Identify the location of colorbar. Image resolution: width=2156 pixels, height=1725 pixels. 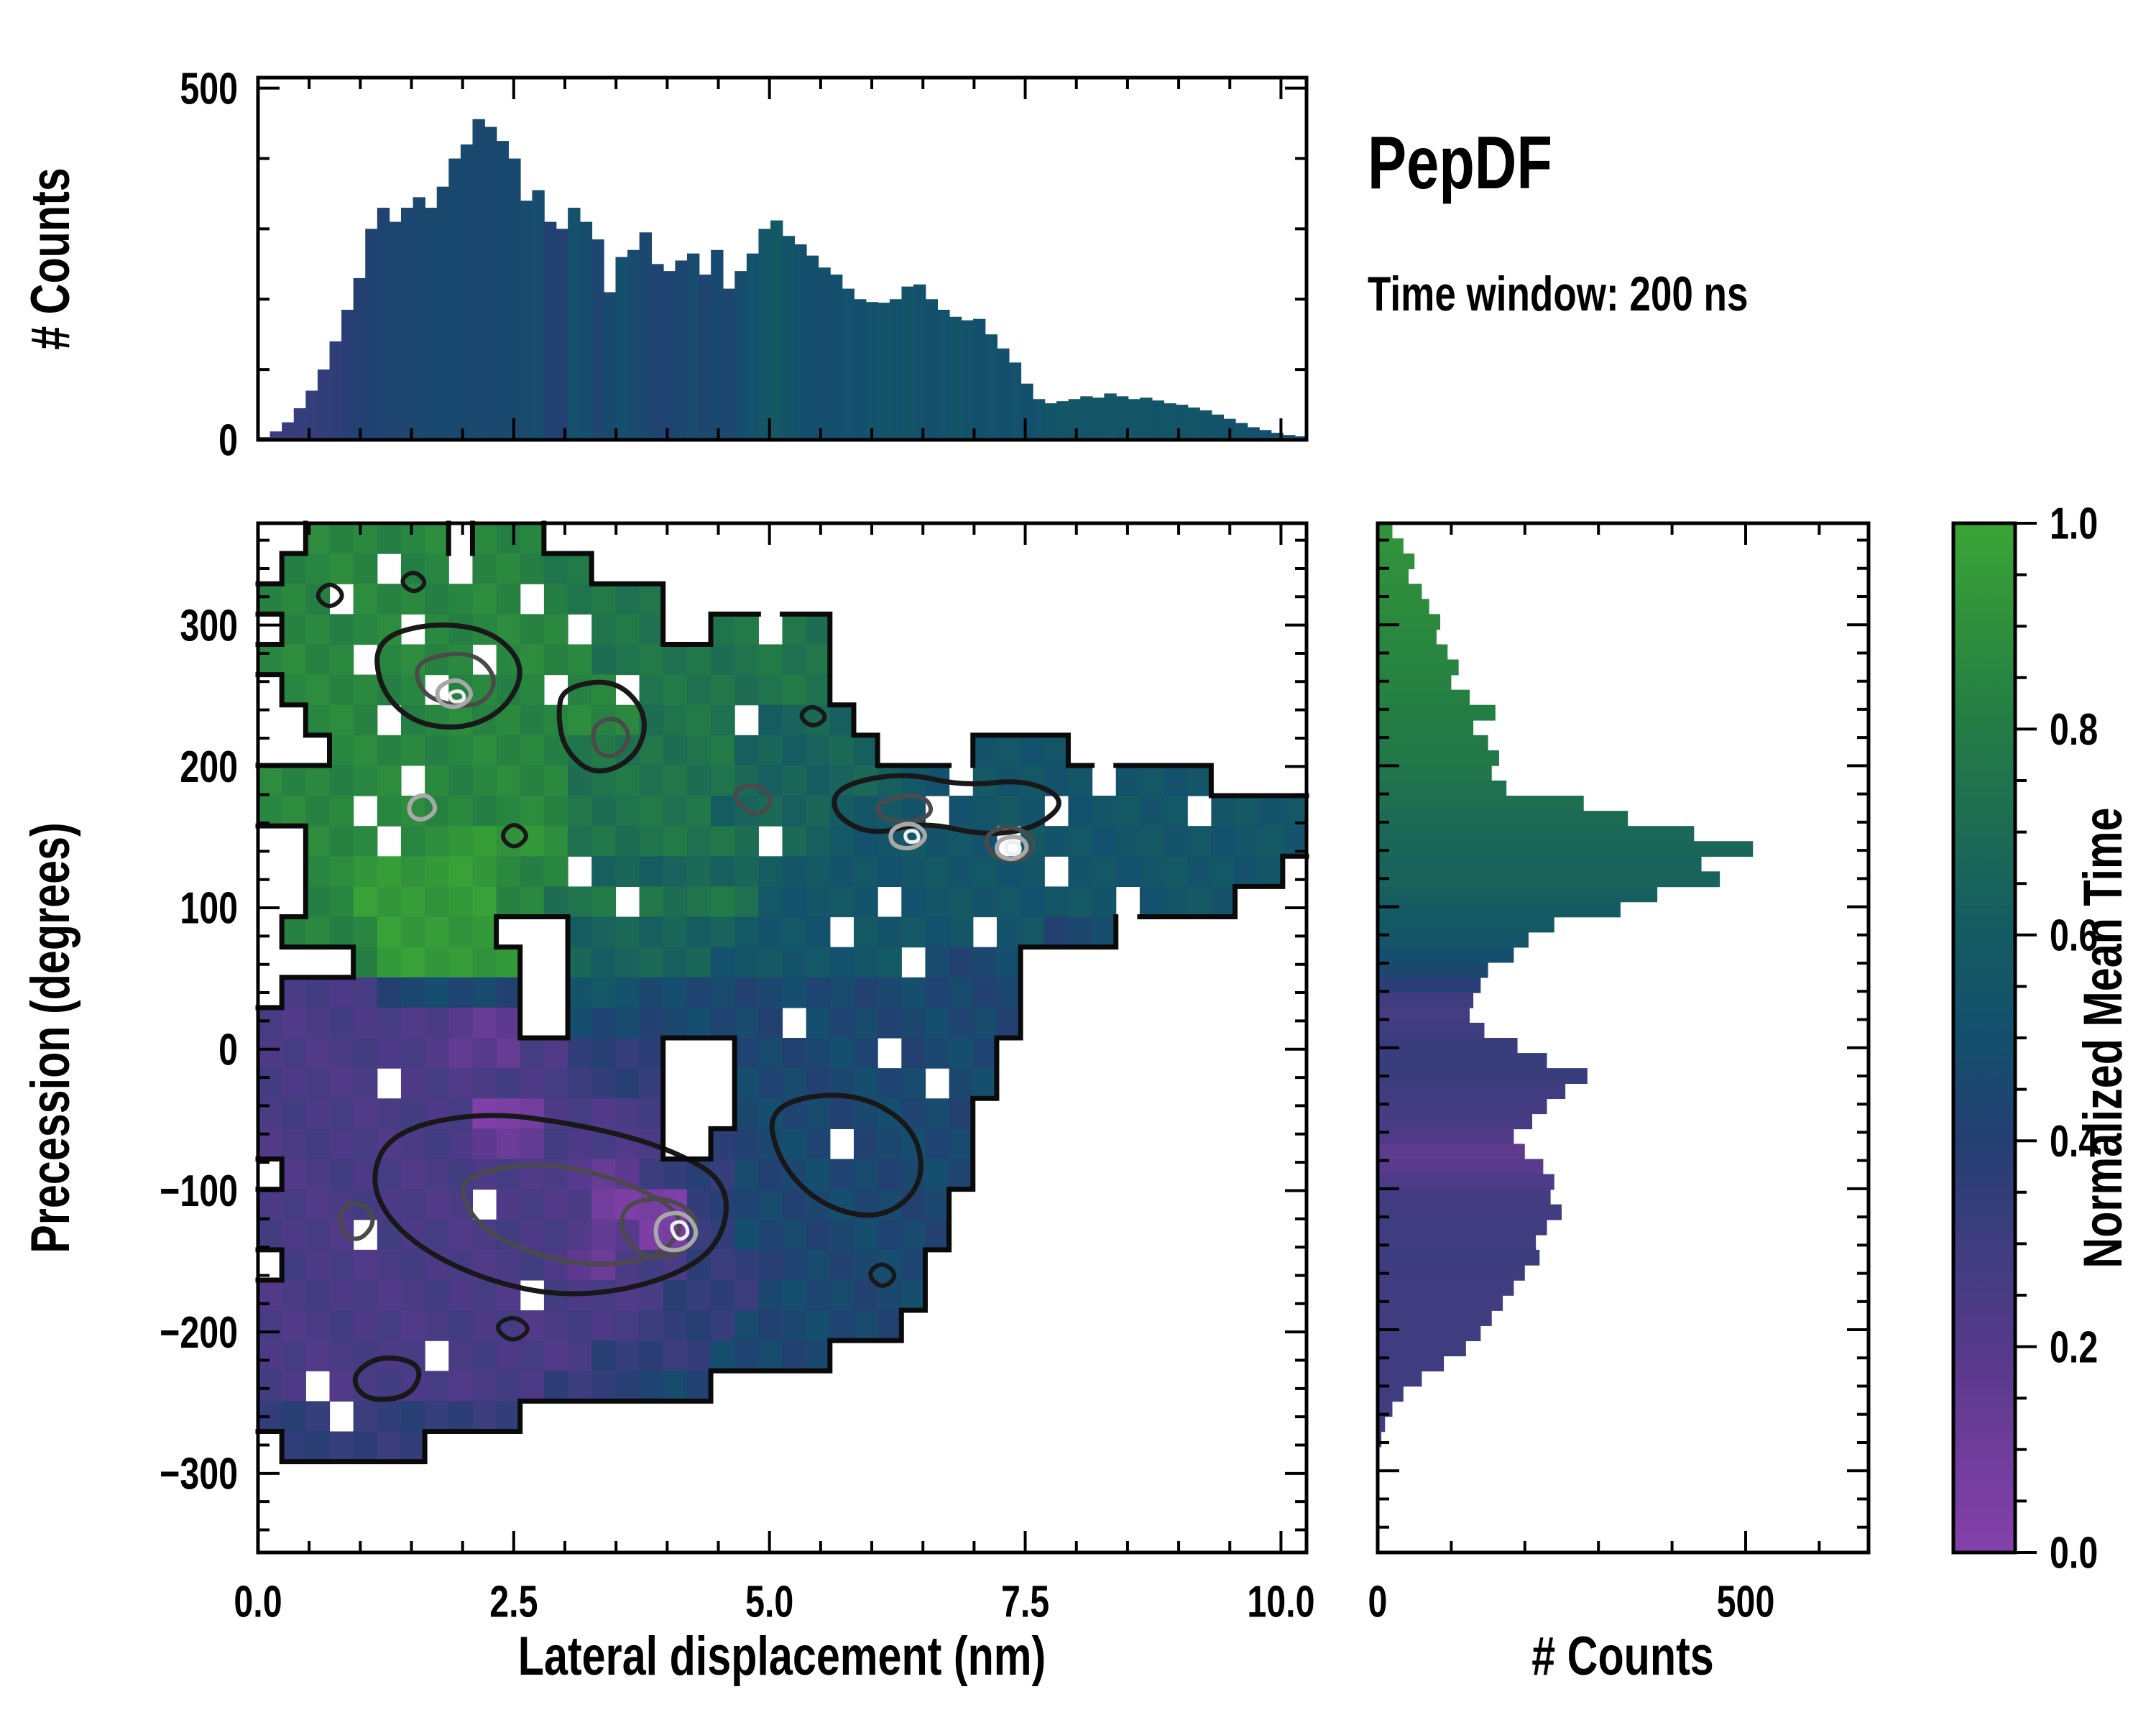
(1994, 1038).